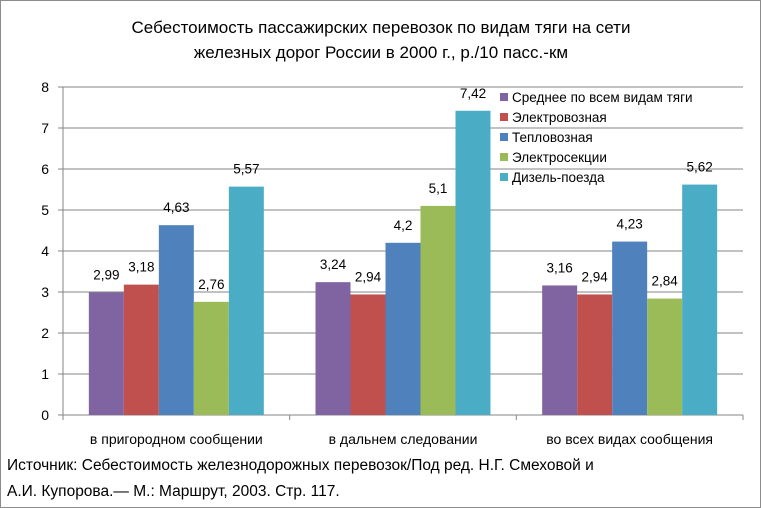 This screenshot has height=508, width=761. Describe the element at coordinates (559, 157) in the screenshot. I see `legend-label: Электросекции` at that location.